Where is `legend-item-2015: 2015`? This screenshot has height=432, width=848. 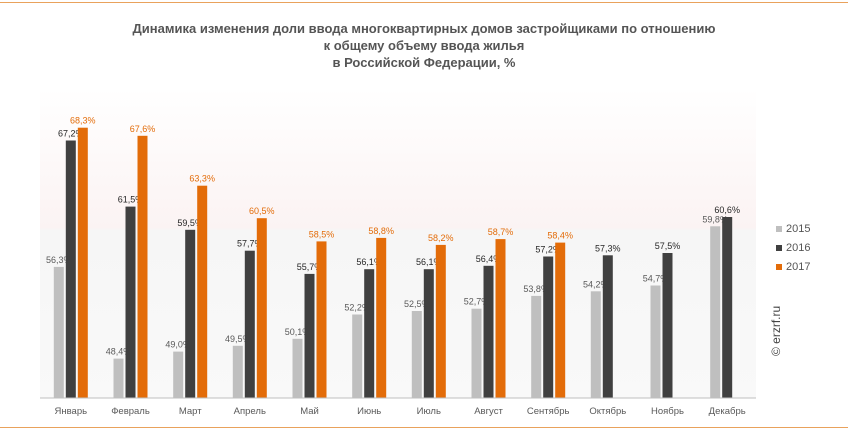 legend-item-2015: 2015 is located at coordinates (793, 228).